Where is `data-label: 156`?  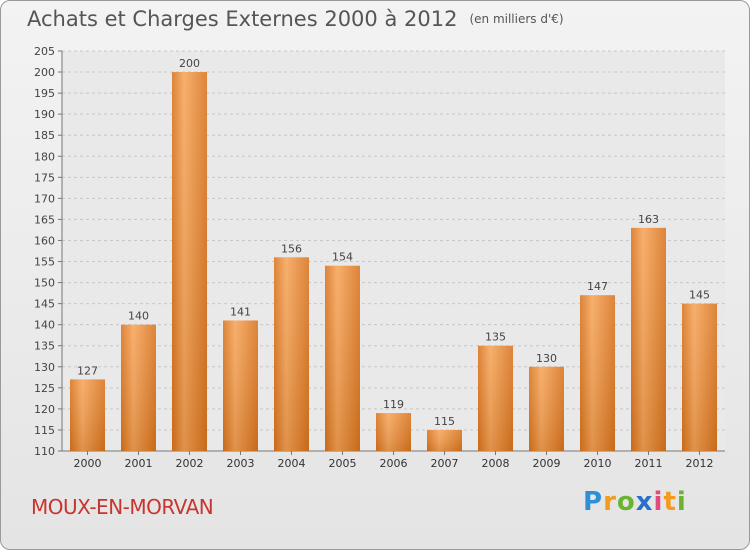 data-label: 156 is located at coordinates (291, 248).